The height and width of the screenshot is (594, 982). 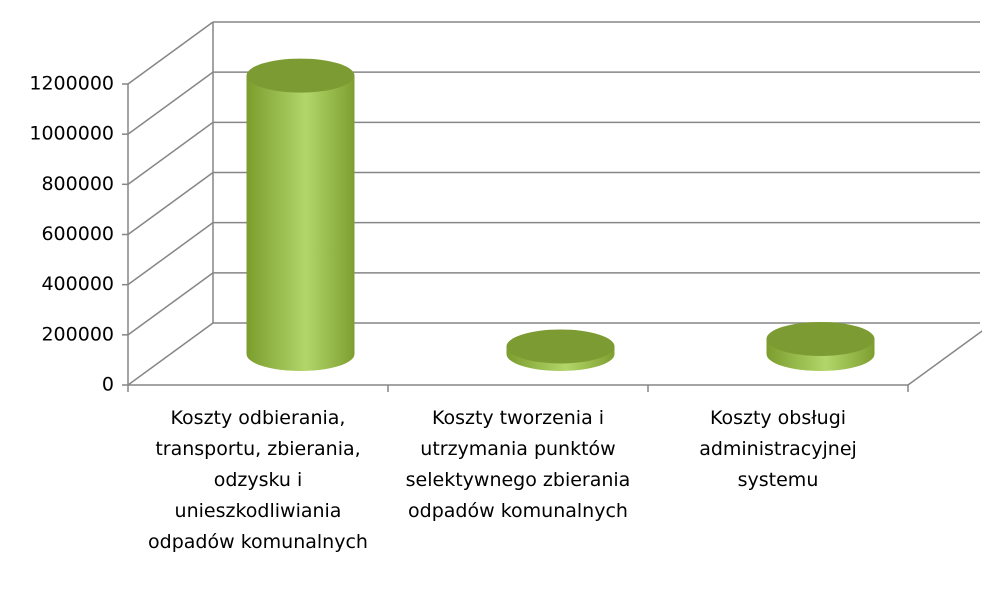 I want to click on bar, so click(x=300, y=223).